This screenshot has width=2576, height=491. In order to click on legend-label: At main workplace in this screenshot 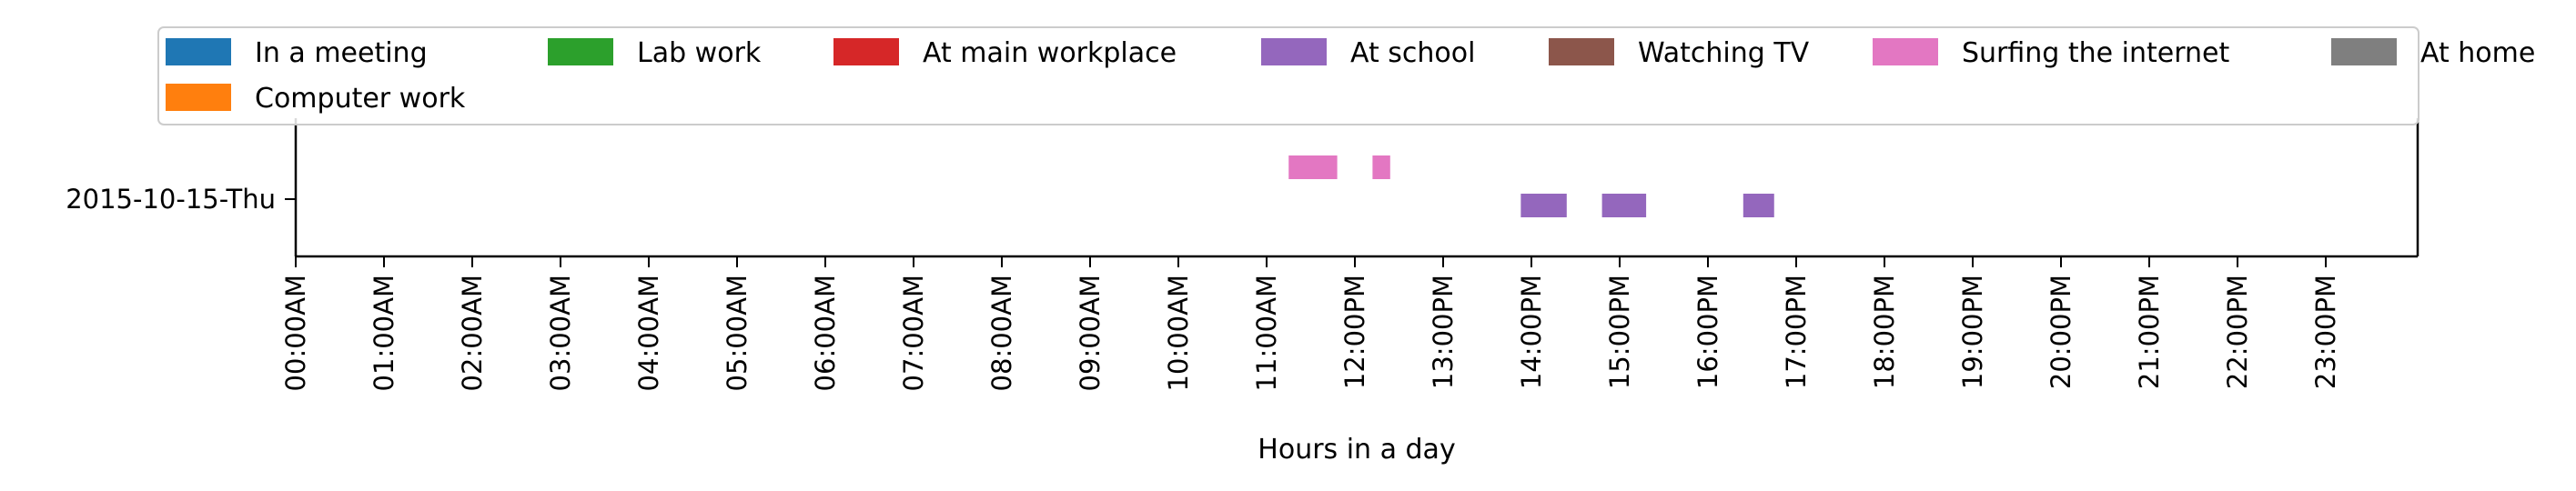, I will do `click(1050, 53)`.